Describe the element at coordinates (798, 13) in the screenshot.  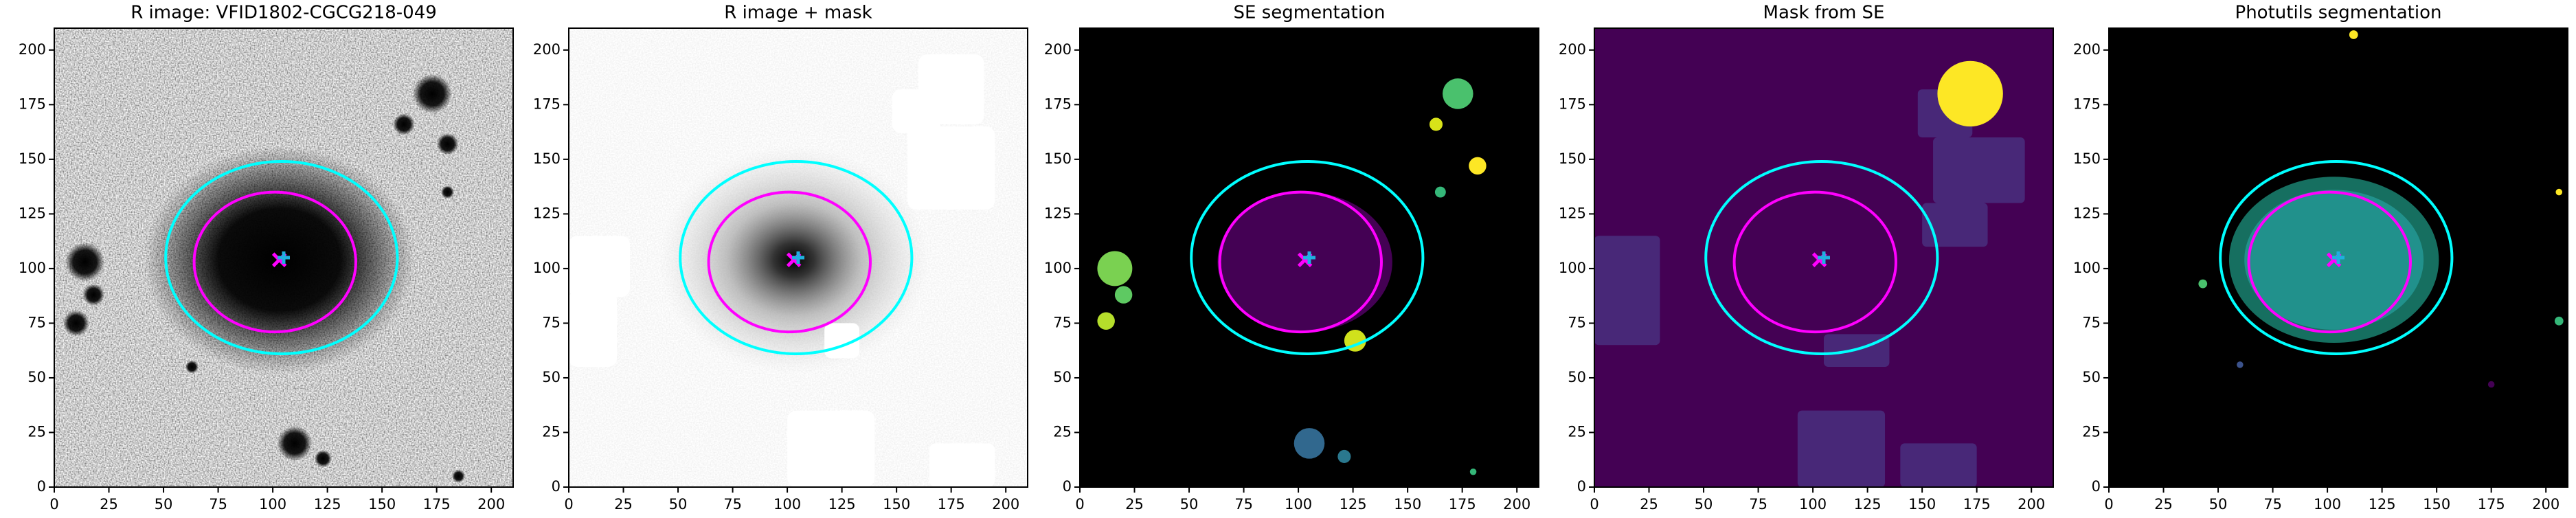
I see `panel-title: R image + mask` at that location.